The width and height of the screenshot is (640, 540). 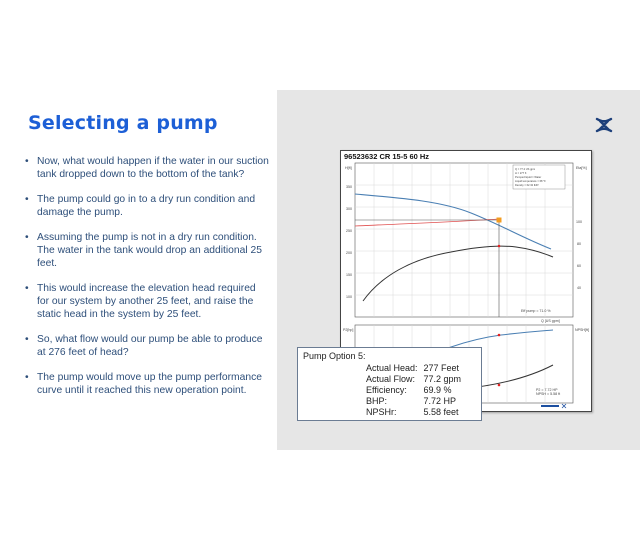 I want to click on chart-title: 96523632 CR 15-5 60 Hz, so click(x=387, y=156).